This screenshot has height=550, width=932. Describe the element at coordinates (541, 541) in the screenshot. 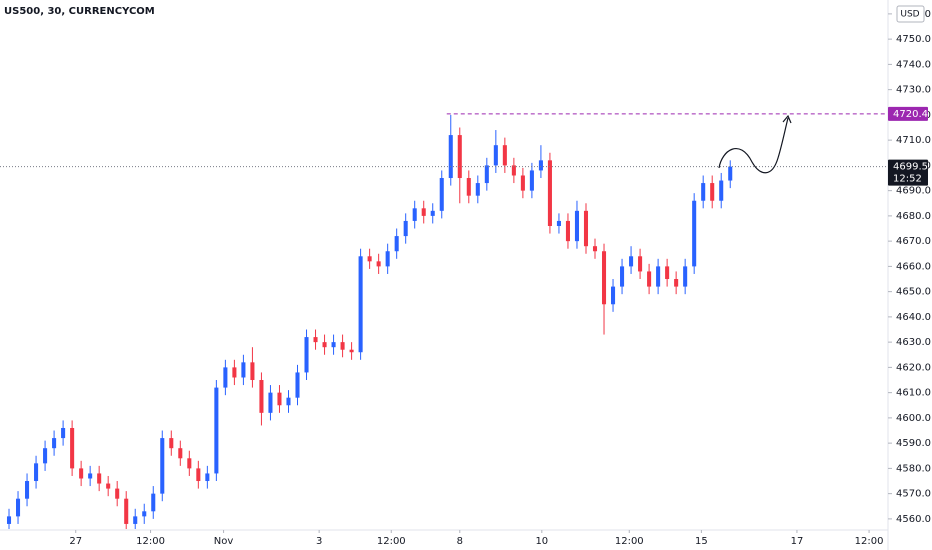

I see `x-tick-label: 10` at that location.